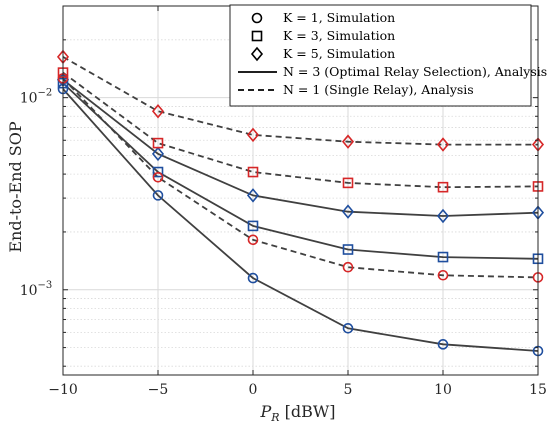 This screenshot has width=550, height=429. Describe the element at coordinates (339, 35) in the screenshot. I see `legend-label: K = 3, Simulation` at that location.